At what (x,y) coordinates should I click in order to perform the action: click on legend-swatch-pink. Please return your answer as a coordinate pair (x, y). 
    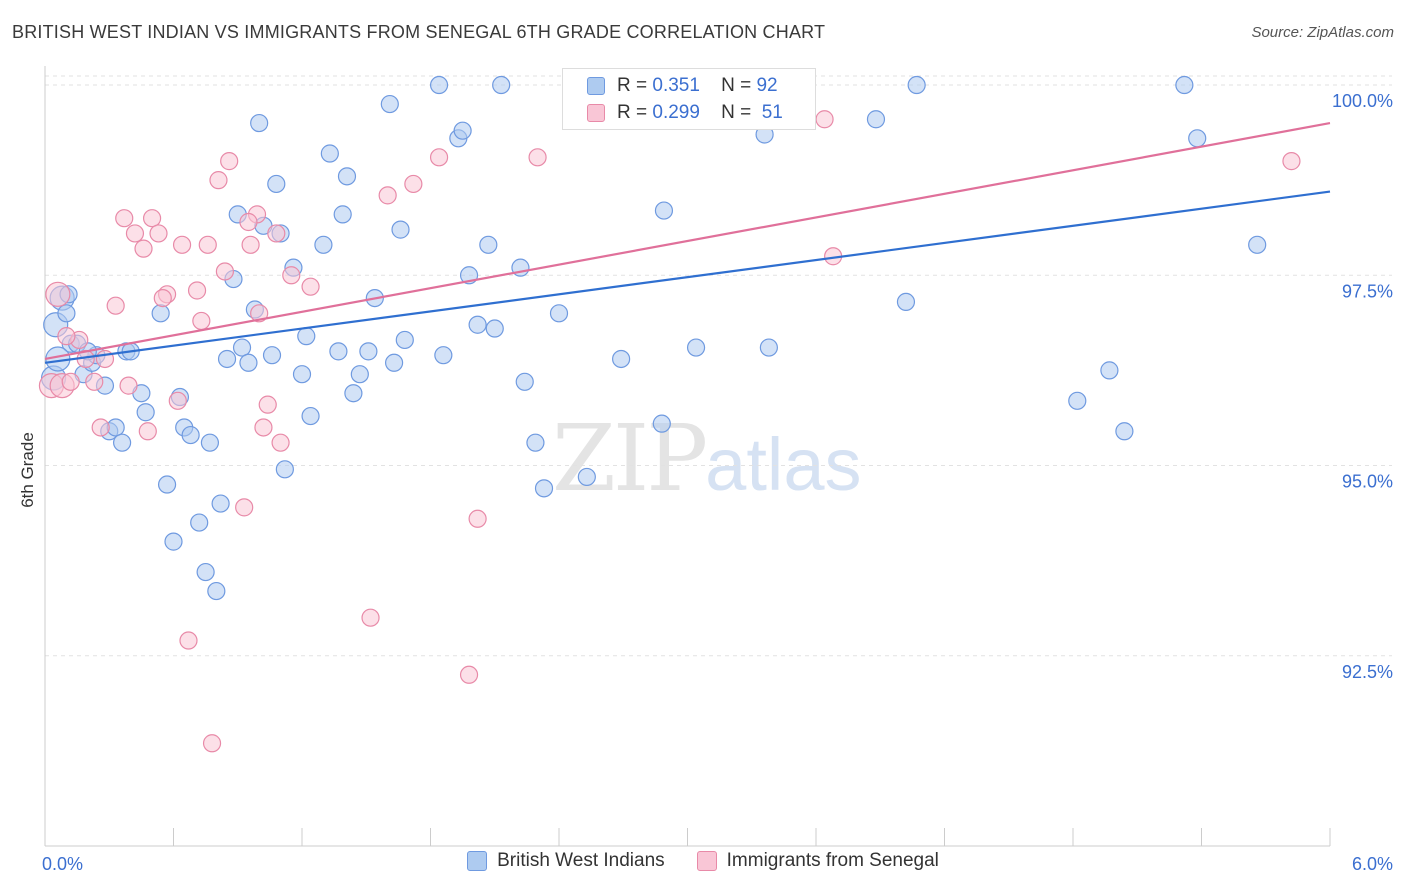
    Looking at the image, I should click on (706, 861).